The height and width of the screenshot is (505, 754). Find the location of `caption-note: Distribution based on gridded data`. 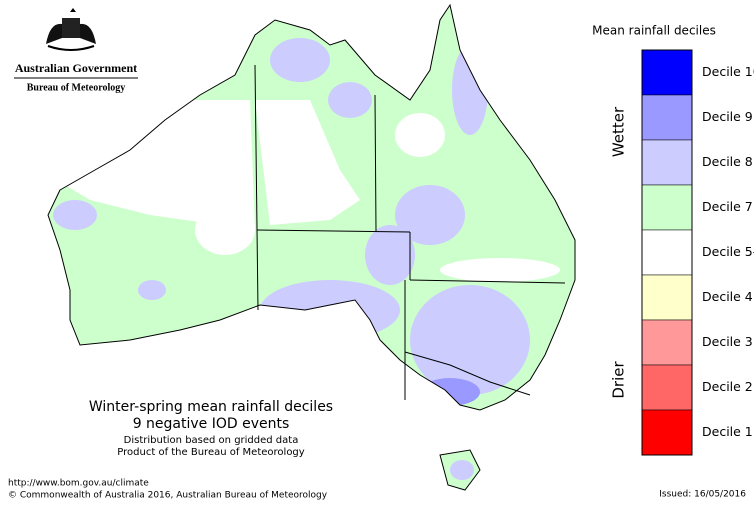

caption-note: Distribution based on gridded data is located at coordinates (211, 440).